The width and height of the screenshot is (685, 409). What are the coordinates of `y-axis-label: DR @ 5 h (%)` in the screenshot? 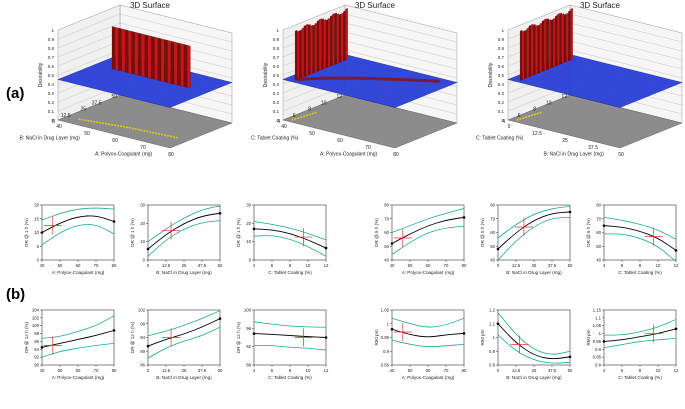 It's located at (376, 232).